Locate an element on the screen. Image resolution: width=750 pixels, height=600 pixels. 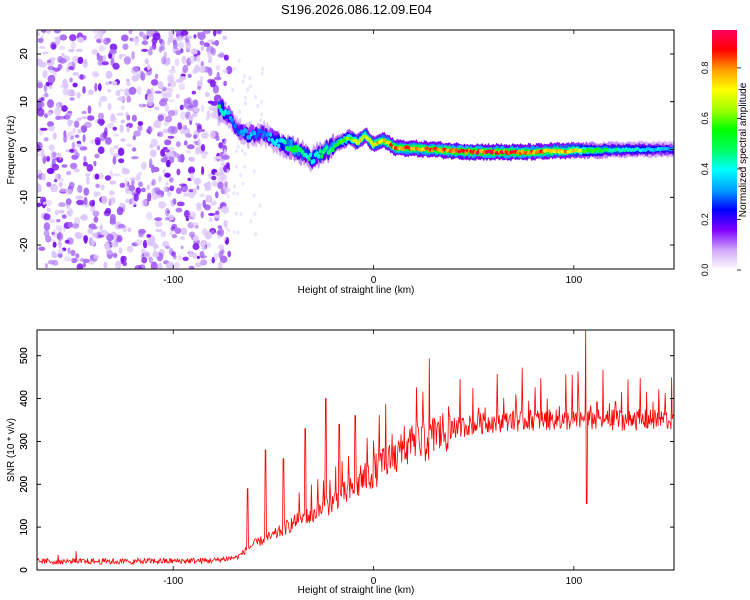
y-tick-label: 200 is located at coordinates (24, 484).